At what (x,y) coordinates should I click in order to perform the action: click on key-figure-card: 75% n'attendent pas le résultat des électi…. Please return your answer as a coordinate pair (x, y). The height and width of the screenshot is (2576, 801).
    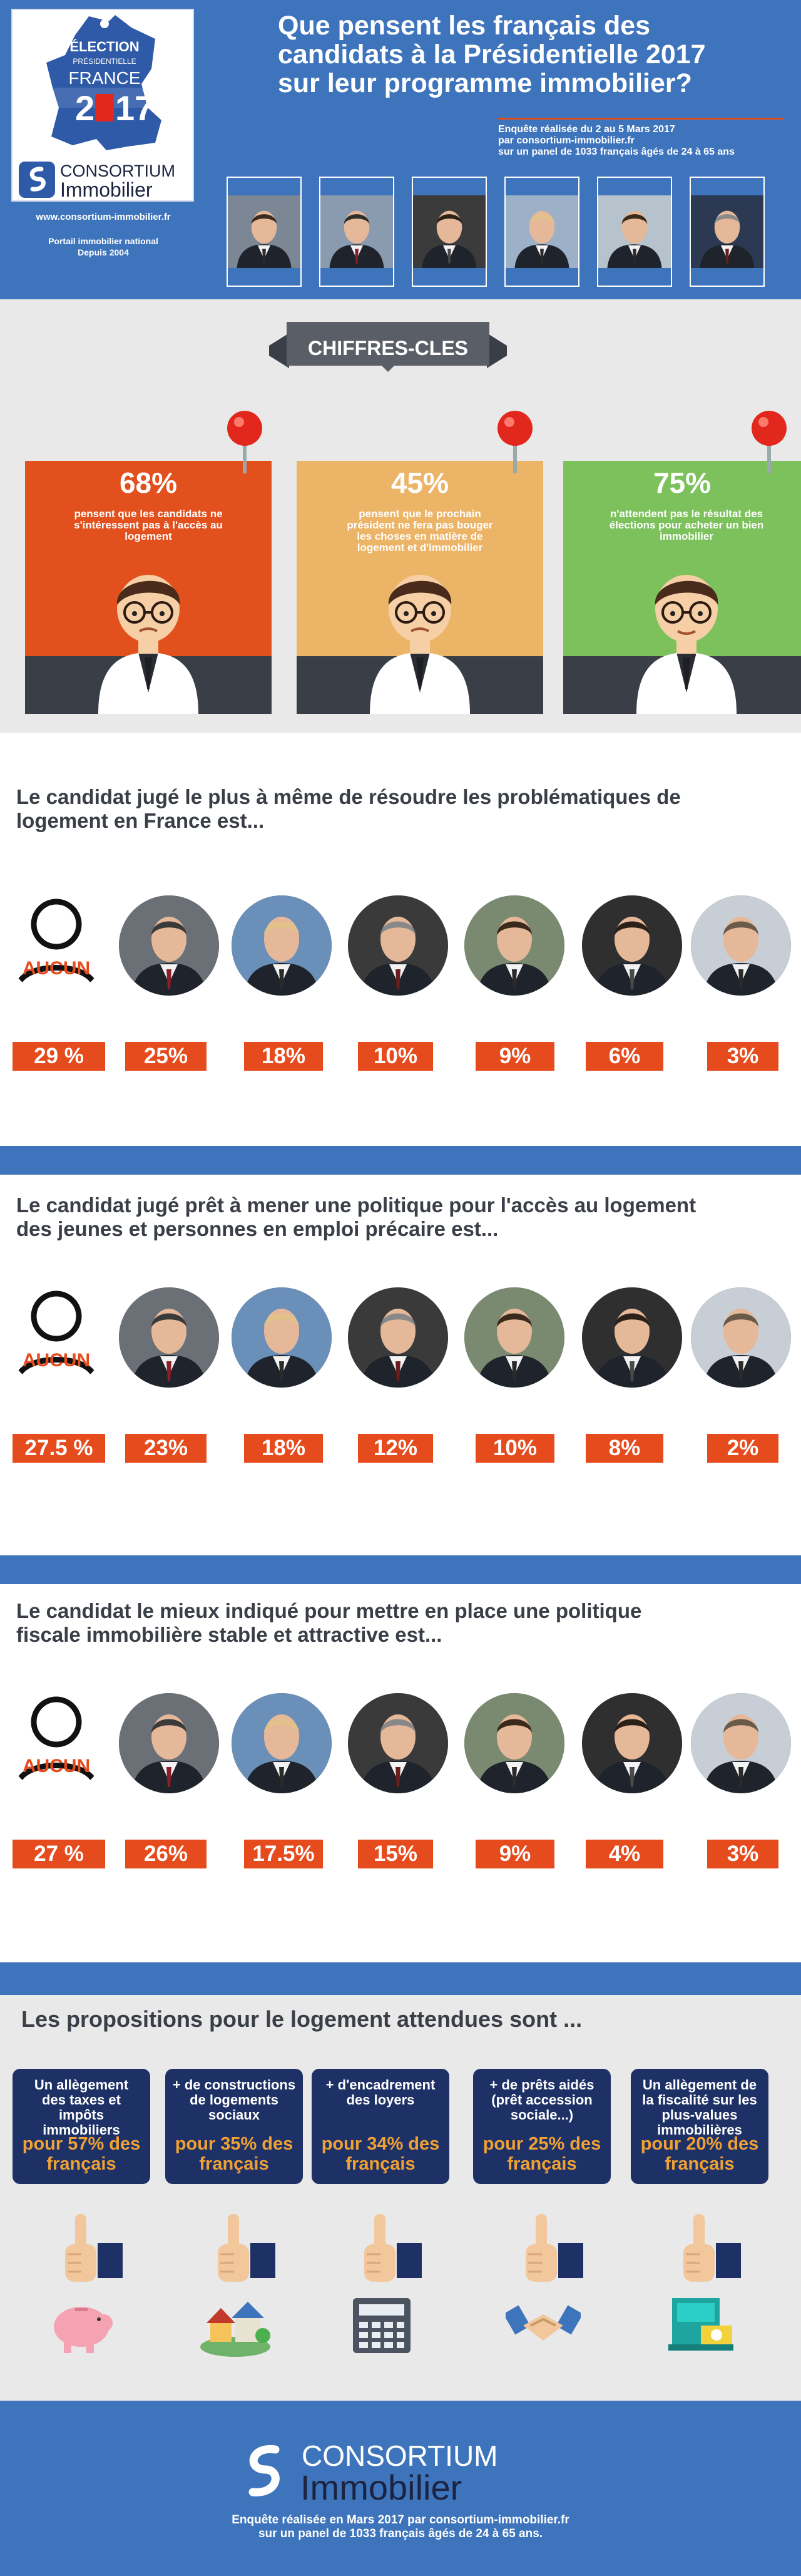
    Looking at the image, I should click on (682, 587).